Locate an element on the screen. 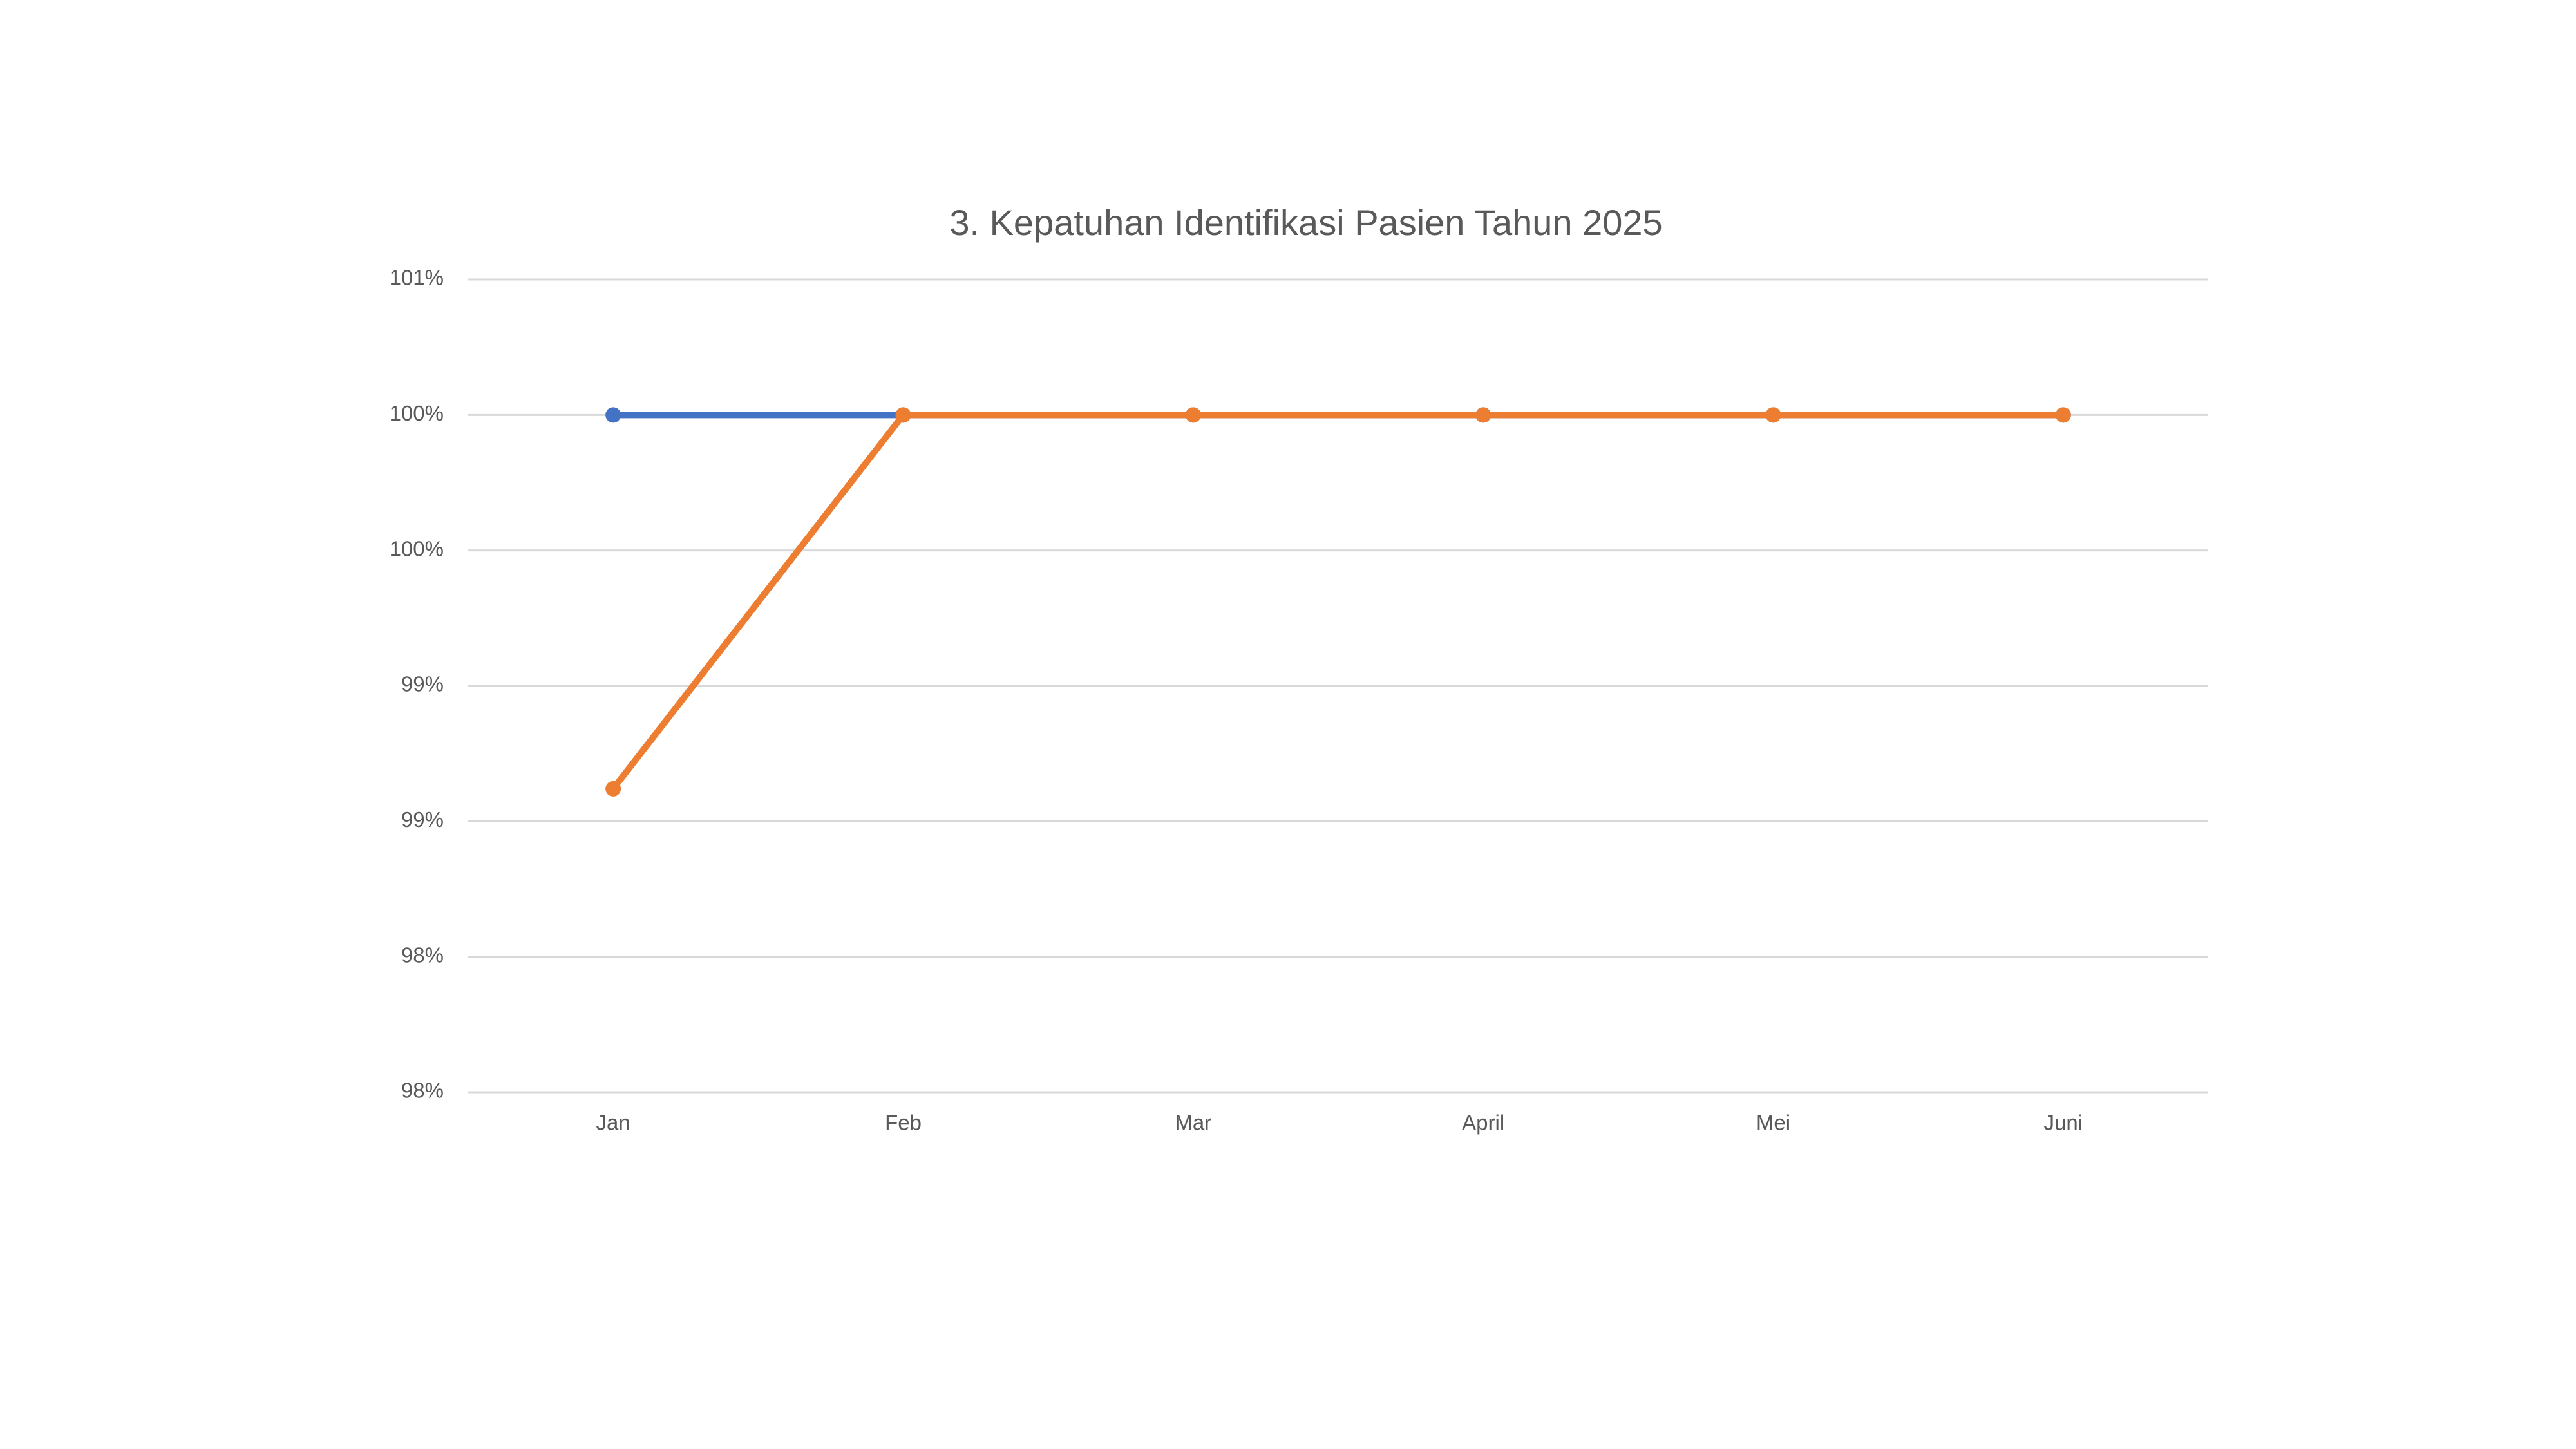  x-tick-label: Mar is located at coordinates (1193, 1123).